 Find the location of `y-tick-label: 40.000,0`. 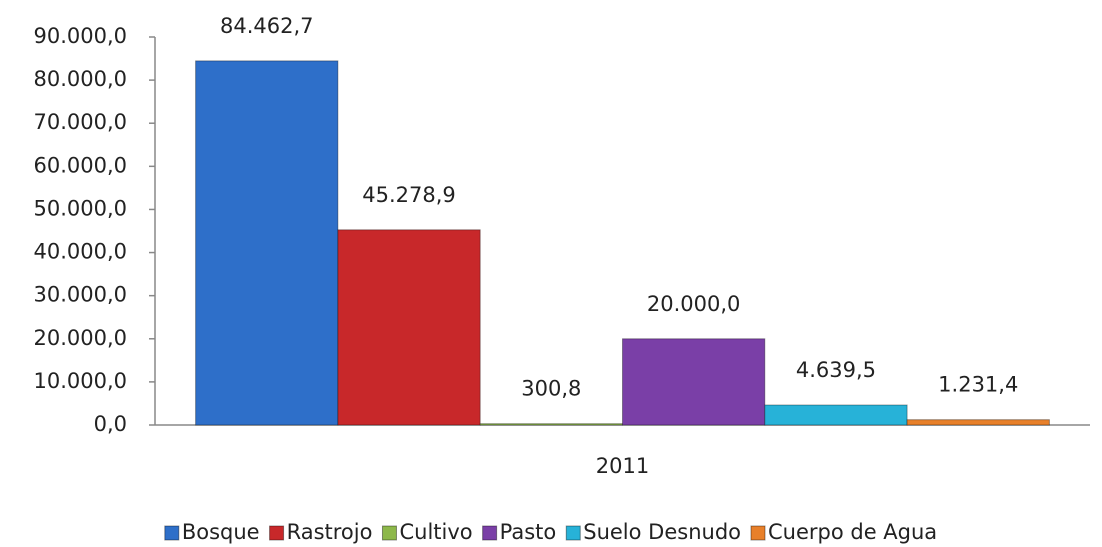

y-tick-label: 40.000,0 is located at coordinates (80, 252).